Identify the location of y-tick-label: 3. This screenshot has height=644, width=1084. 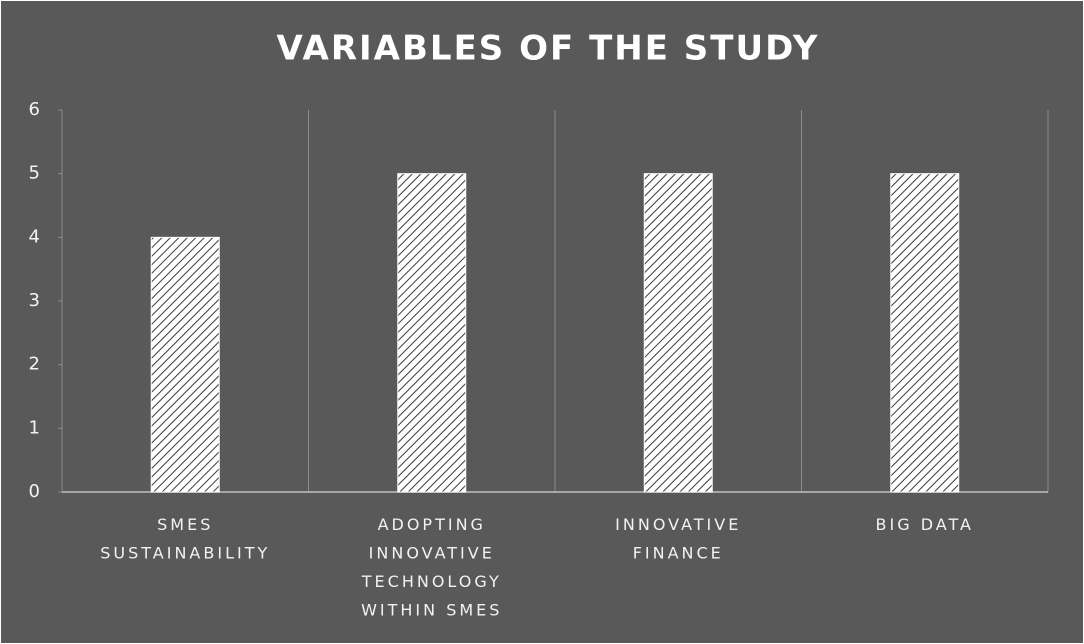
(34, 300).